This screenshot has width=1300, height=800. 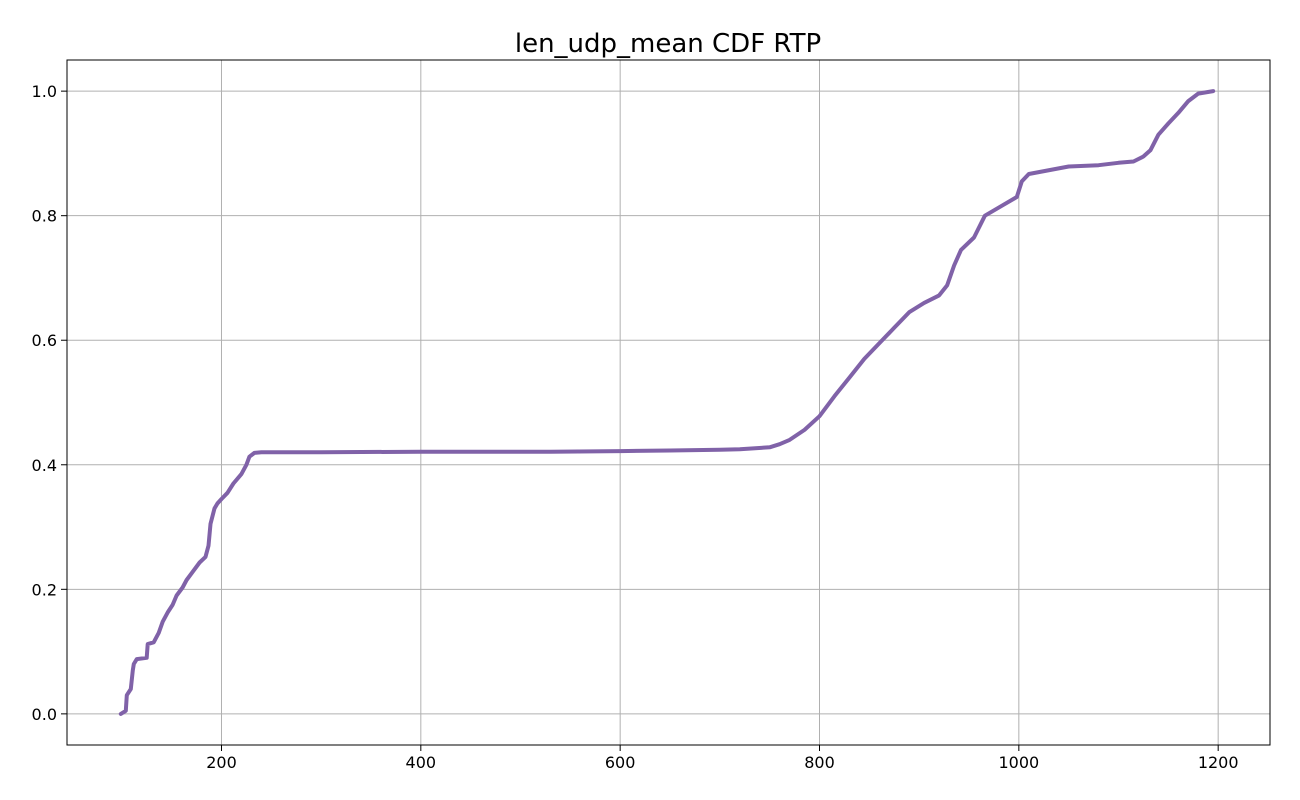 I want to click on y-tick-label: 0.8, so click(x=44, y=216).